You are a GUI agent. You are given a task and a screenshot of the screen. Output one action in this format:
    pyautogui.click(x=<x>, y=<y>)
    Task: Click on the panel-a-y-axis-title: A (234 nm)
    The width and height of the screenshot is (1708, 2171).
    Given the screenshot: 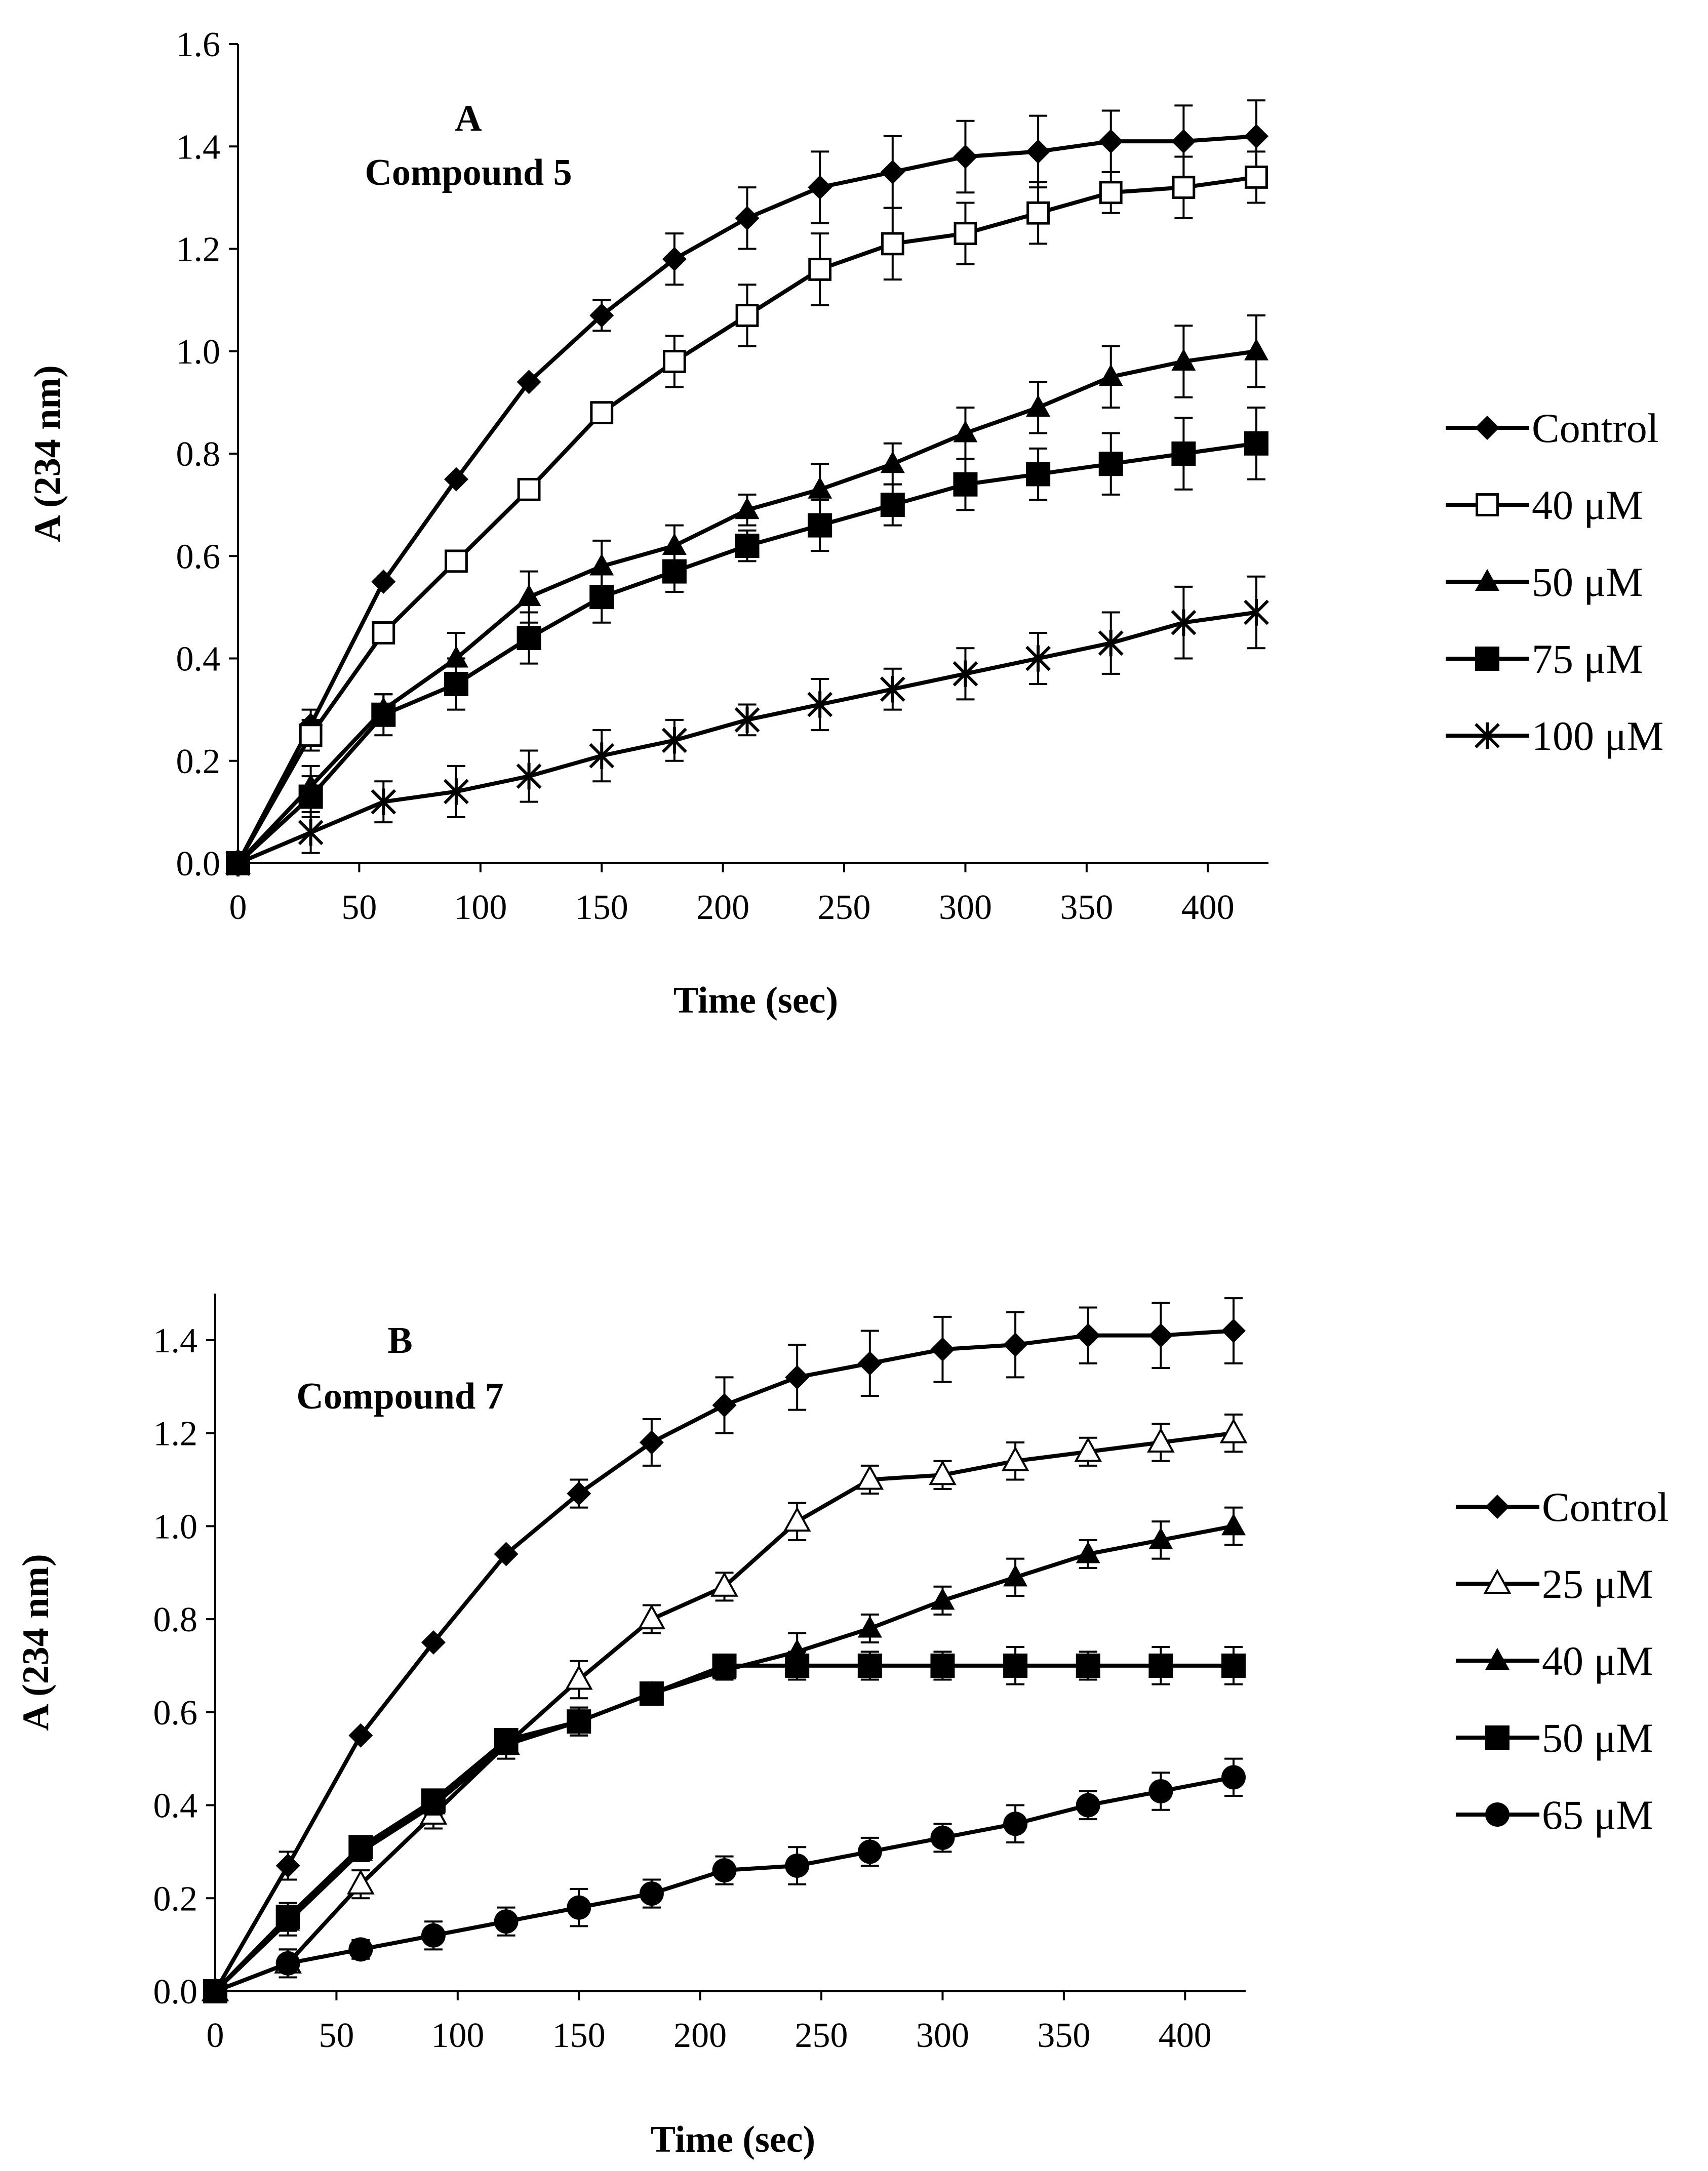 What is the action you would take?
    pyautogui.click(x=48, y=453)
    